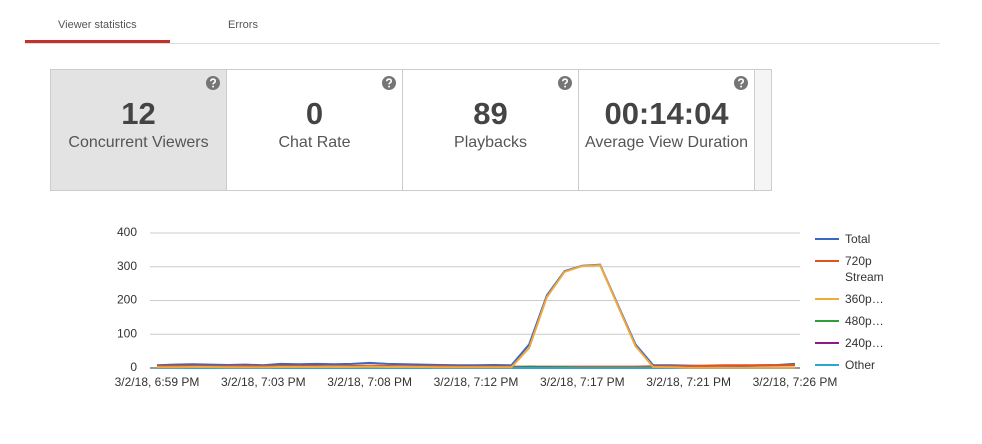 Image resolution: width=982 pixels, height=444 pixels. Describe the element at coordinates (314, 142) in the screenshot. I see `stat-label: Chat Rate` at that location.